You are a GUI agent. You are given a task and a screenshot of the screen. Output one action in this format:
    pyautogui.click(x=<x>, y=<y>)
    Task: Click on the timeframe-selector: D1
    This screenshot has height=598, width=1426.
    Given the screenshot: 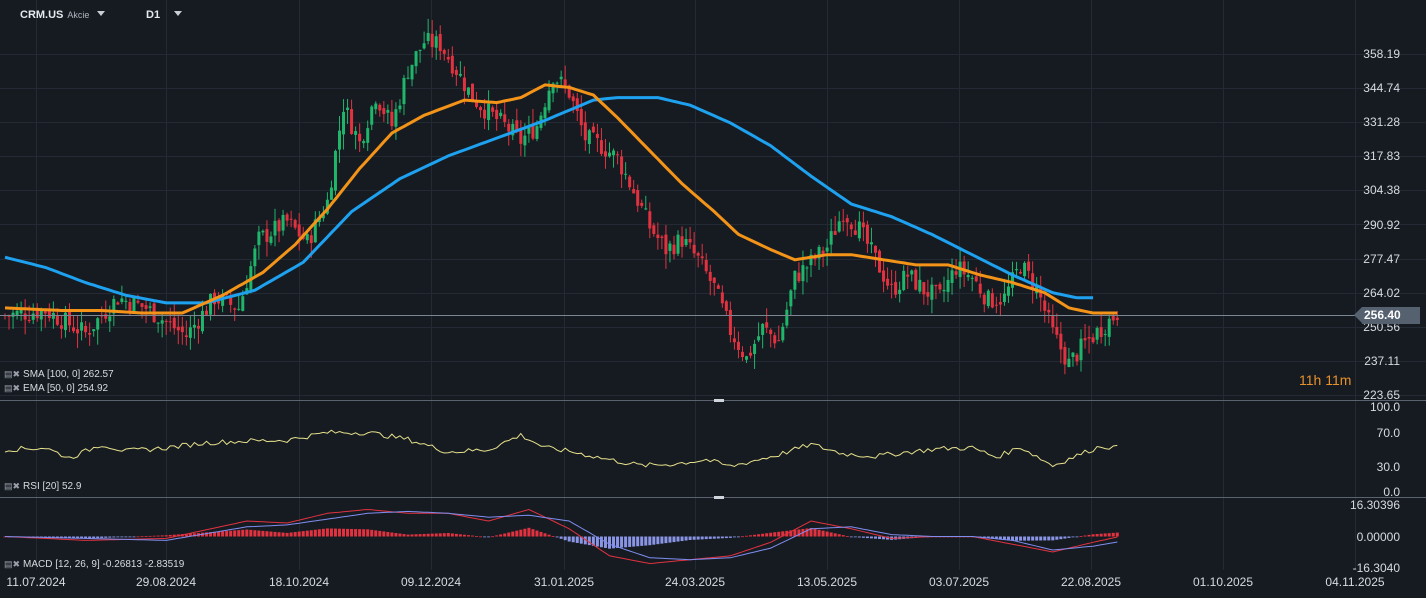 What is the action you would take?
    pyautogui.click(x=164, y=15)
    